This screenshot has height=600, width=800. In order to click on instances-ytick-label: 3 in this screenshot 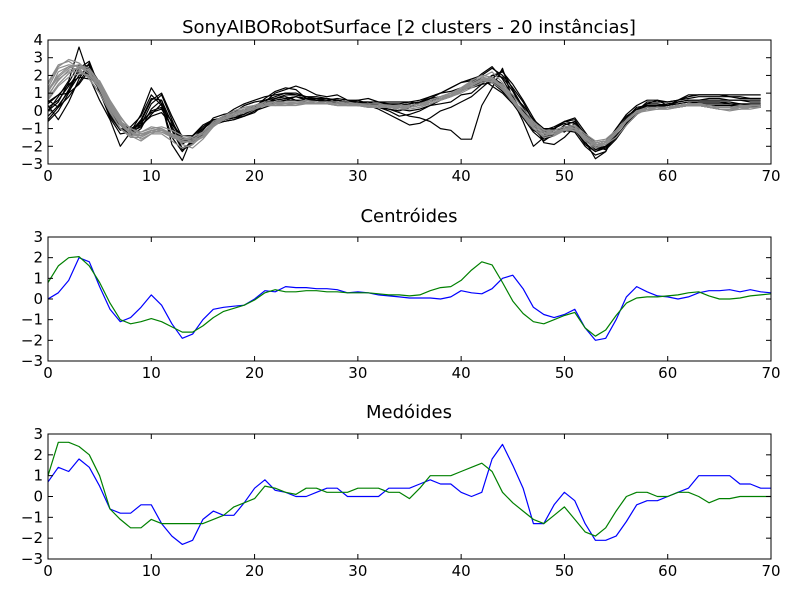, I will do `click(38, 58)`.